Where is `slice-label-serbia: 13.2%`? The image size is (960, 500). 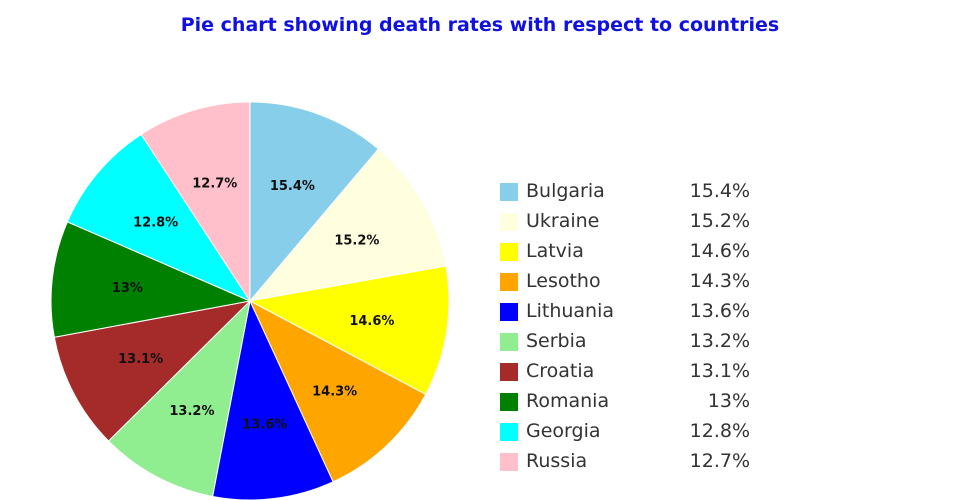
slice-label-serbia: 13.2% is located at coordinates (191, 411).